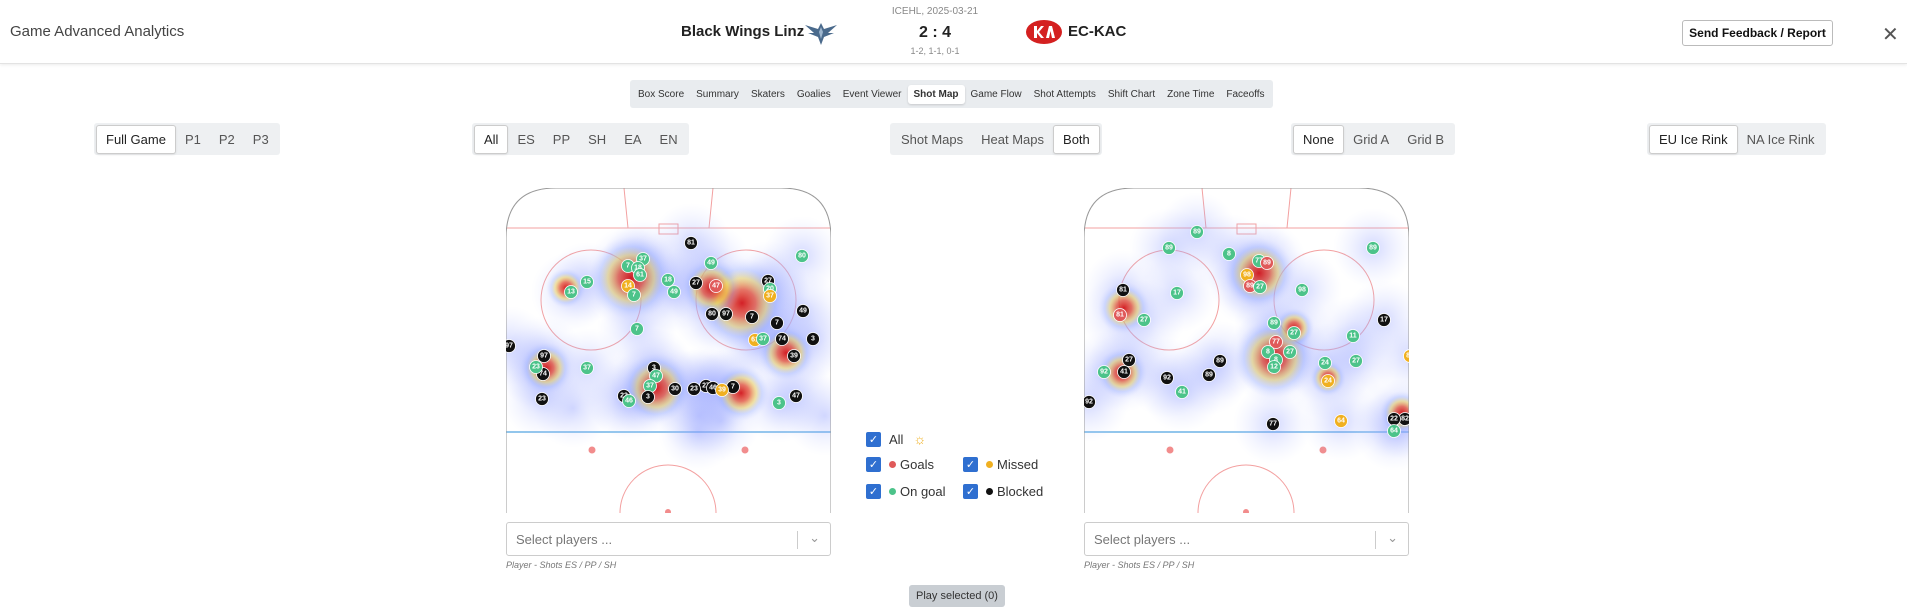  Describe the element at coordinates (936, 94) in the screenshot. I see `tab-shot-map: Shot Map` at that location.